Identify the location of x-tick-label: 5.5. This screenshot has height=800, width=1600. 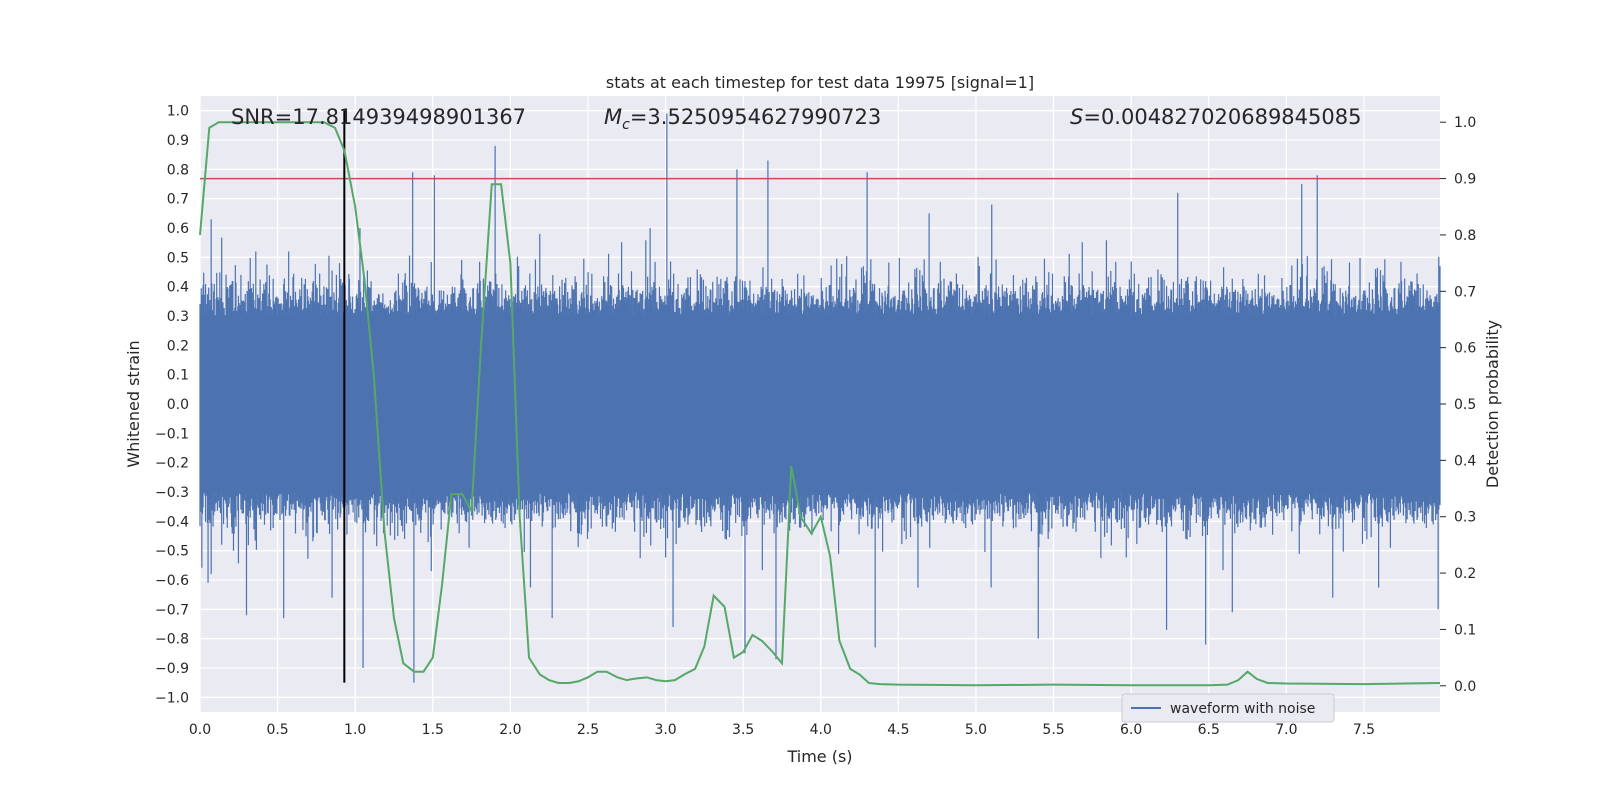
(1053, 730).